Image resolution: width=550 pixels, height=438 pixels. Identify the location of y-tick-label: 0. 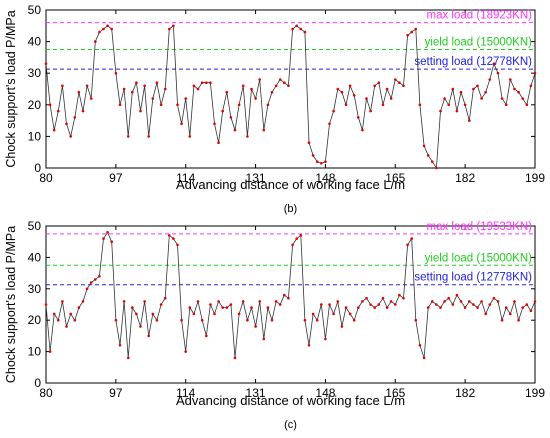
(37, 168).